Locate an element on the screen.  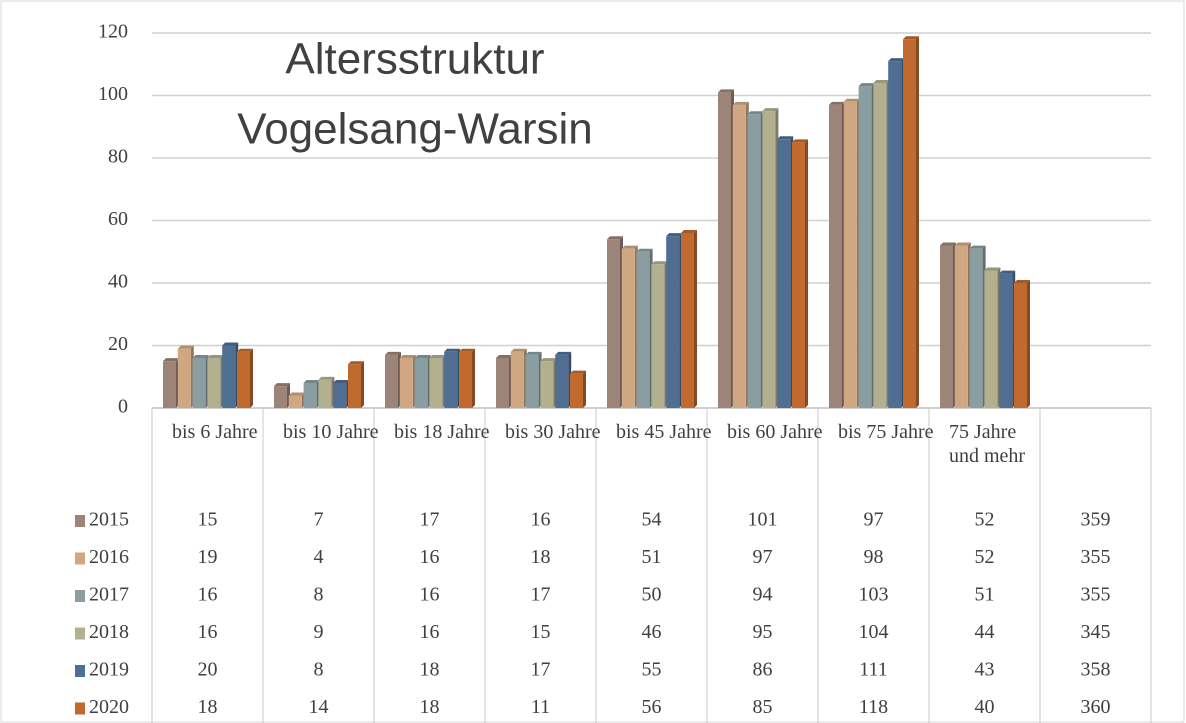
table-value: 15 is located at coordinates (541, 632).